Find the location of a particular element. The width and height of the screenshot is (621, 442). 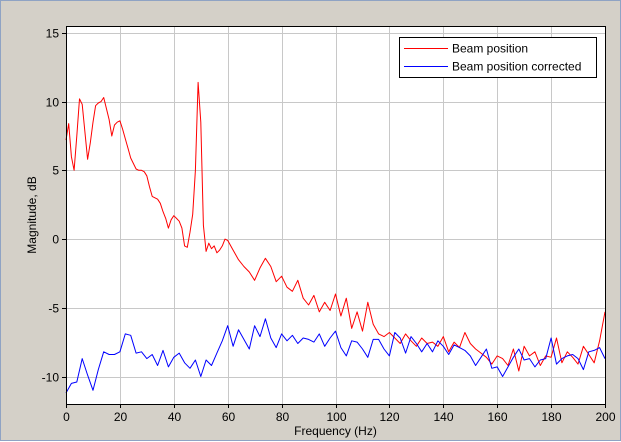

legend-label-beam-position: Beam position is located at coordinates (490, 49).